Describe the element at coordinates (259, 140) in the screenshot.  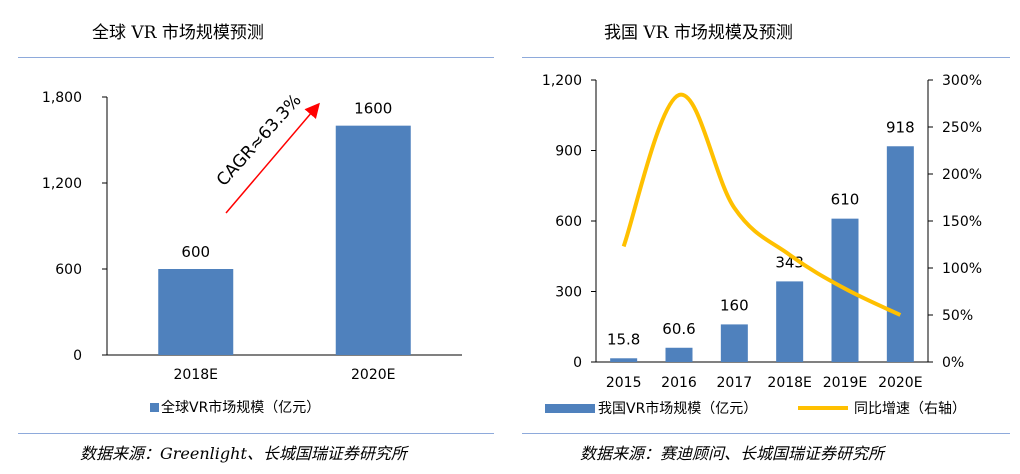
I see `cagr-annotation: CAGR≈63.3%` at that location.